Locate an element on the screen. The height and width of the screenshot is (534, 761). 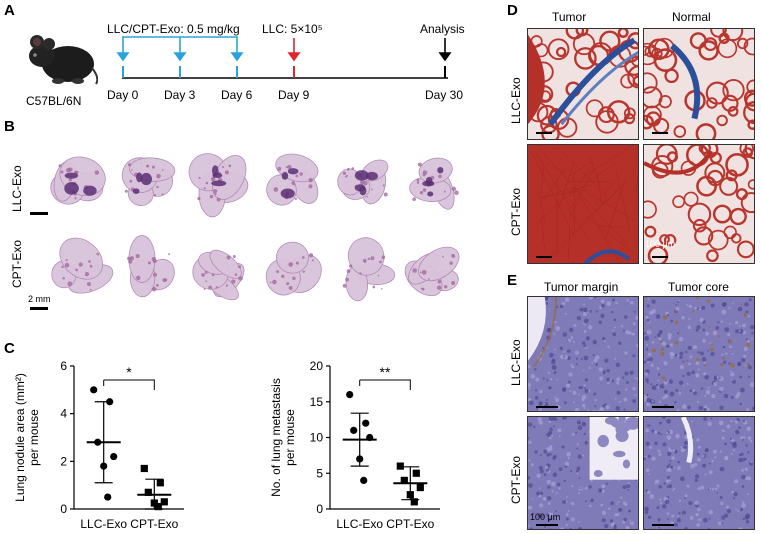
row-label-e-llc: LLC-Exo is located at coordinates (516, 362).